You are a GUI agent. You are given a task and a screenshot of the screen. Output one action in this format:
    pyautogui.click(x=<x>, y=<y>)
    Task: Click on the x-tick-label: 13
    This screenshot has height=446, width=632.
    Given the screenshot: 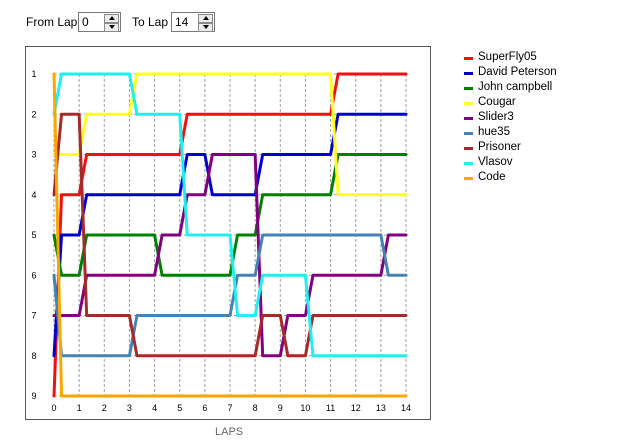 What is the action you would take?
    pyautogui.click(x=381, y=408)
    